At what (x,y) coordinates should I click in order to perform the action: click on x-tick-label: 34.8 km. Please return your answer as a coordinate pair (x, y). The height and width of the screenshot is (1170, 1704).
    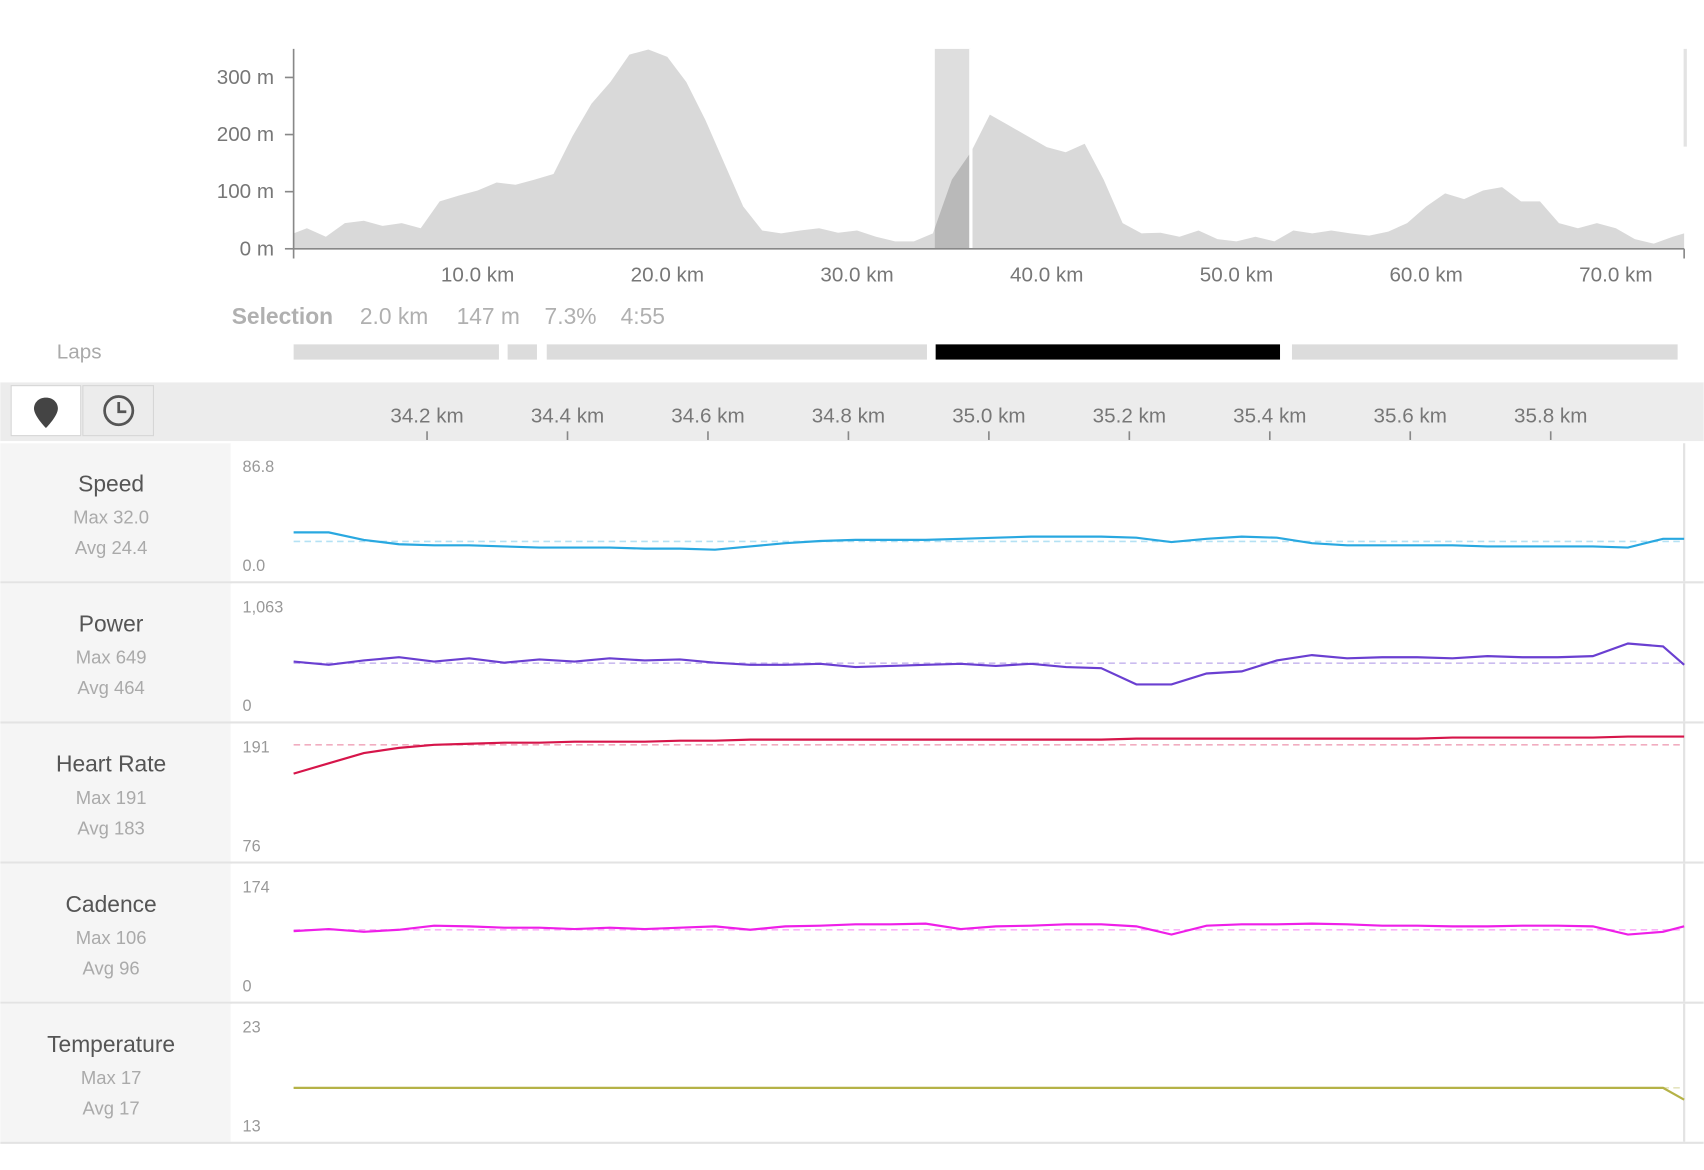
    Looking at the image, I should click on (848, 416).